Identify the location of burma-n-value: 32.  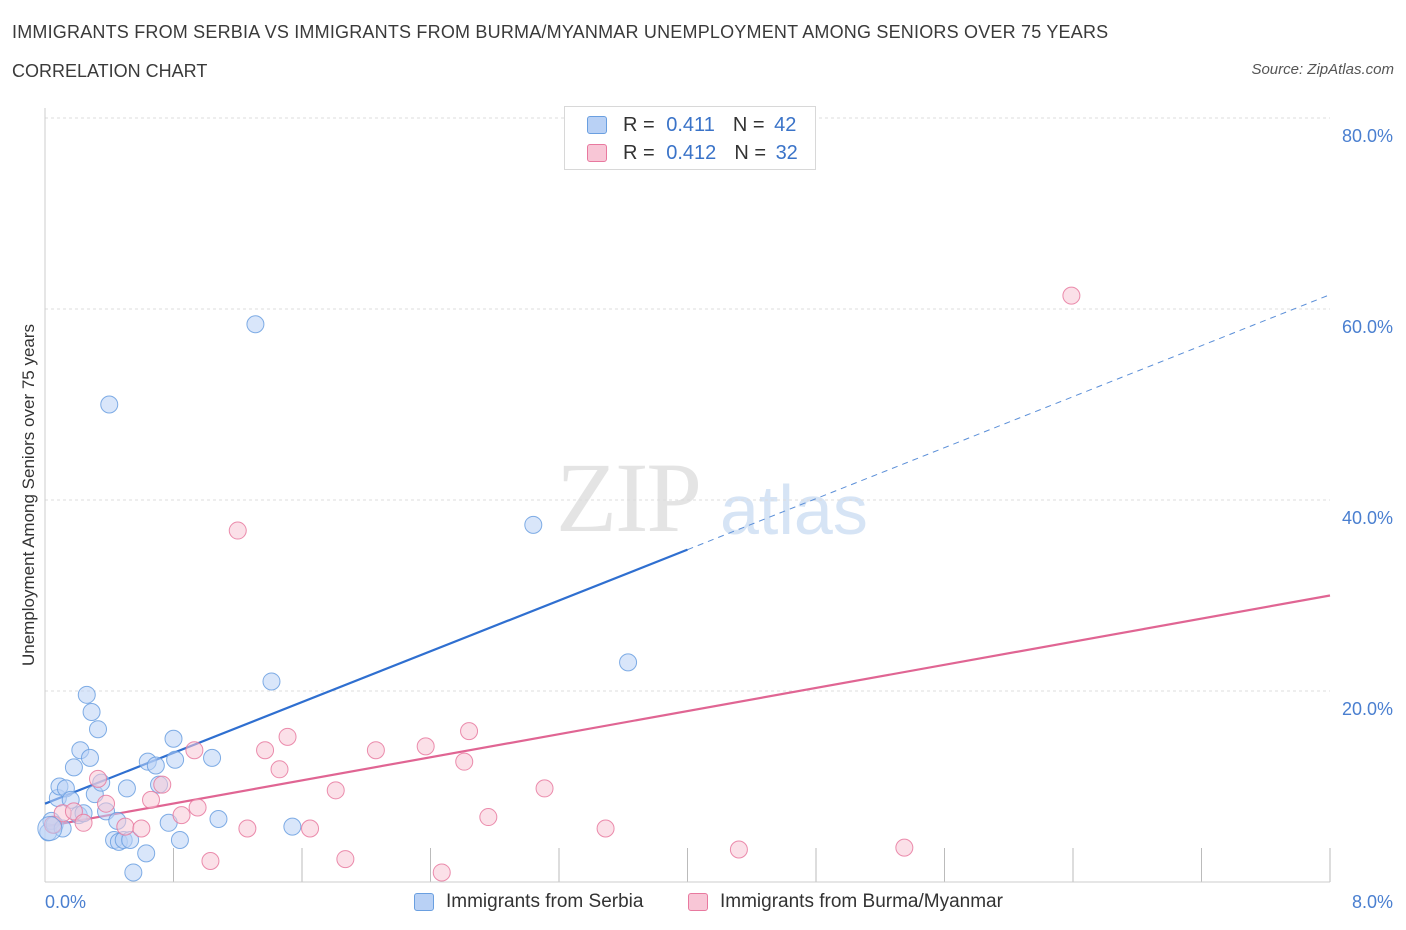
(786, 152).